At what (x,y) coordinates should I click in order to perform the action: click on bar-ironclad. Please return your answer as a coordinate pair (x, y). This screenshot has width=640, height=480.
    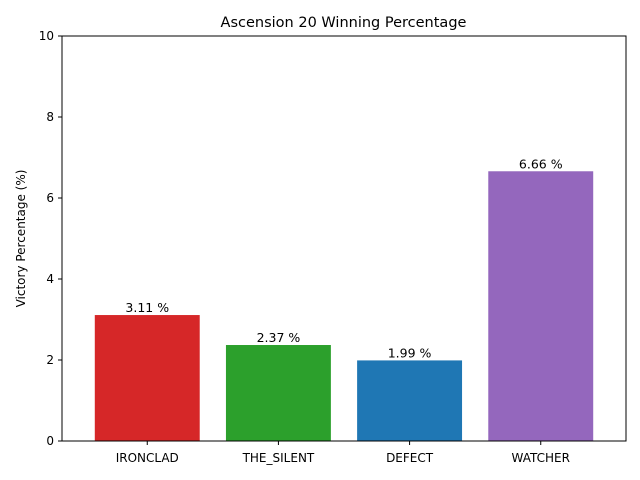
    Looking at the image, I should click on (147, 378).